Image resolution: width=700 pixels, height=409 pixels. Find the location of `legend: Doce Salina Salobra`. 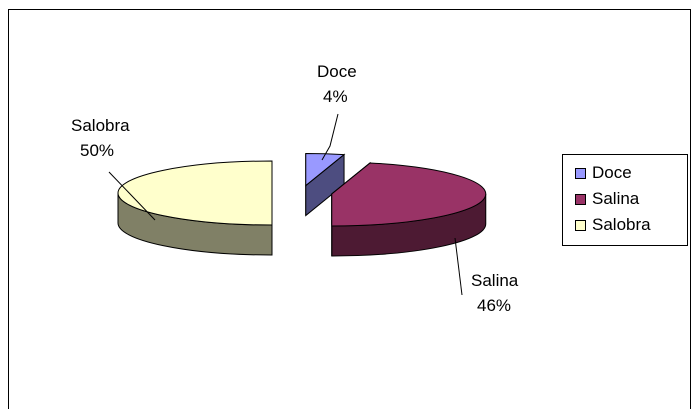

legend: Doce Salina Salobra is located at coordinates (625, 200).